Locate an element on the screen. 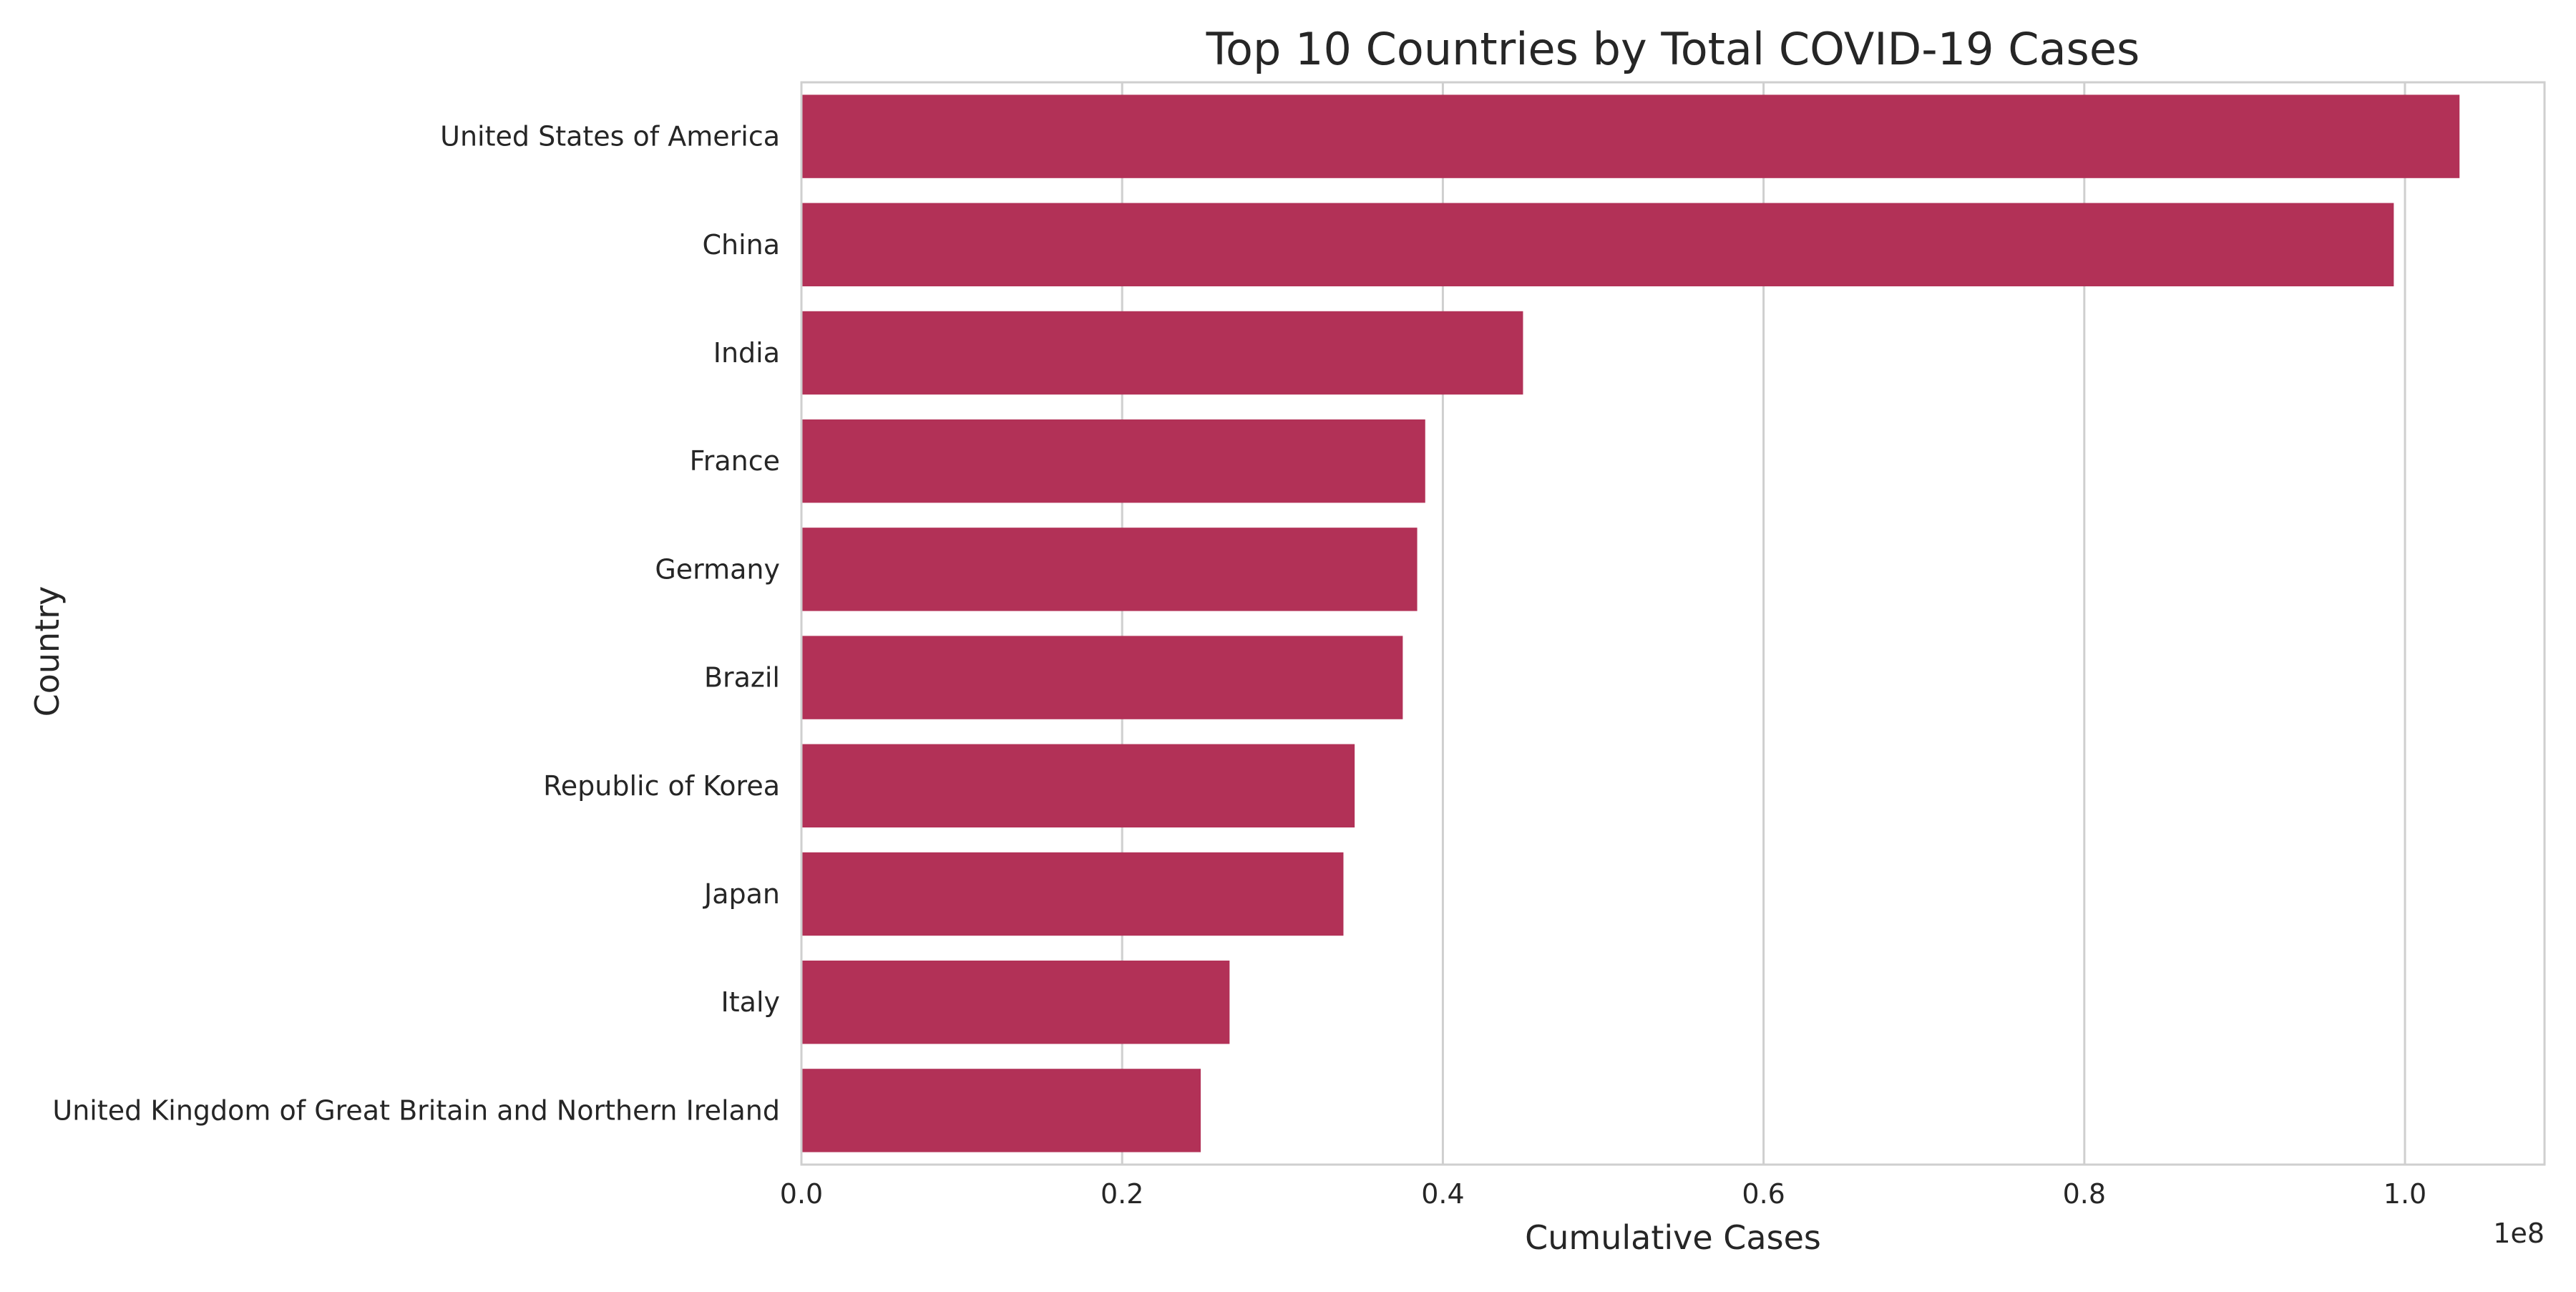 The height and width of the screenshot is (1292, 2576). y-tick-label: India is located at coordinates (746, 353).